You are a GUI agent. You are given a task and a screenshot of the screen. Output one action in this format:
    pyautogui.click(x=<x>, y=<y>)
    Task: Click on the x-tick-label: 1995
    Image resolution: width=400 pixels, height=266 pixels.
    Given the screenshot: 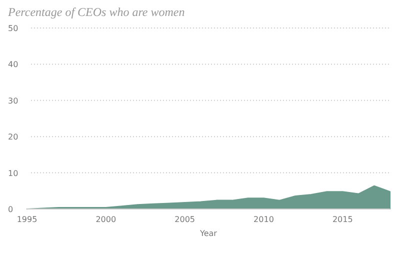 What is the action you would take?
    pyautogui.click(x=27, y=219)
    